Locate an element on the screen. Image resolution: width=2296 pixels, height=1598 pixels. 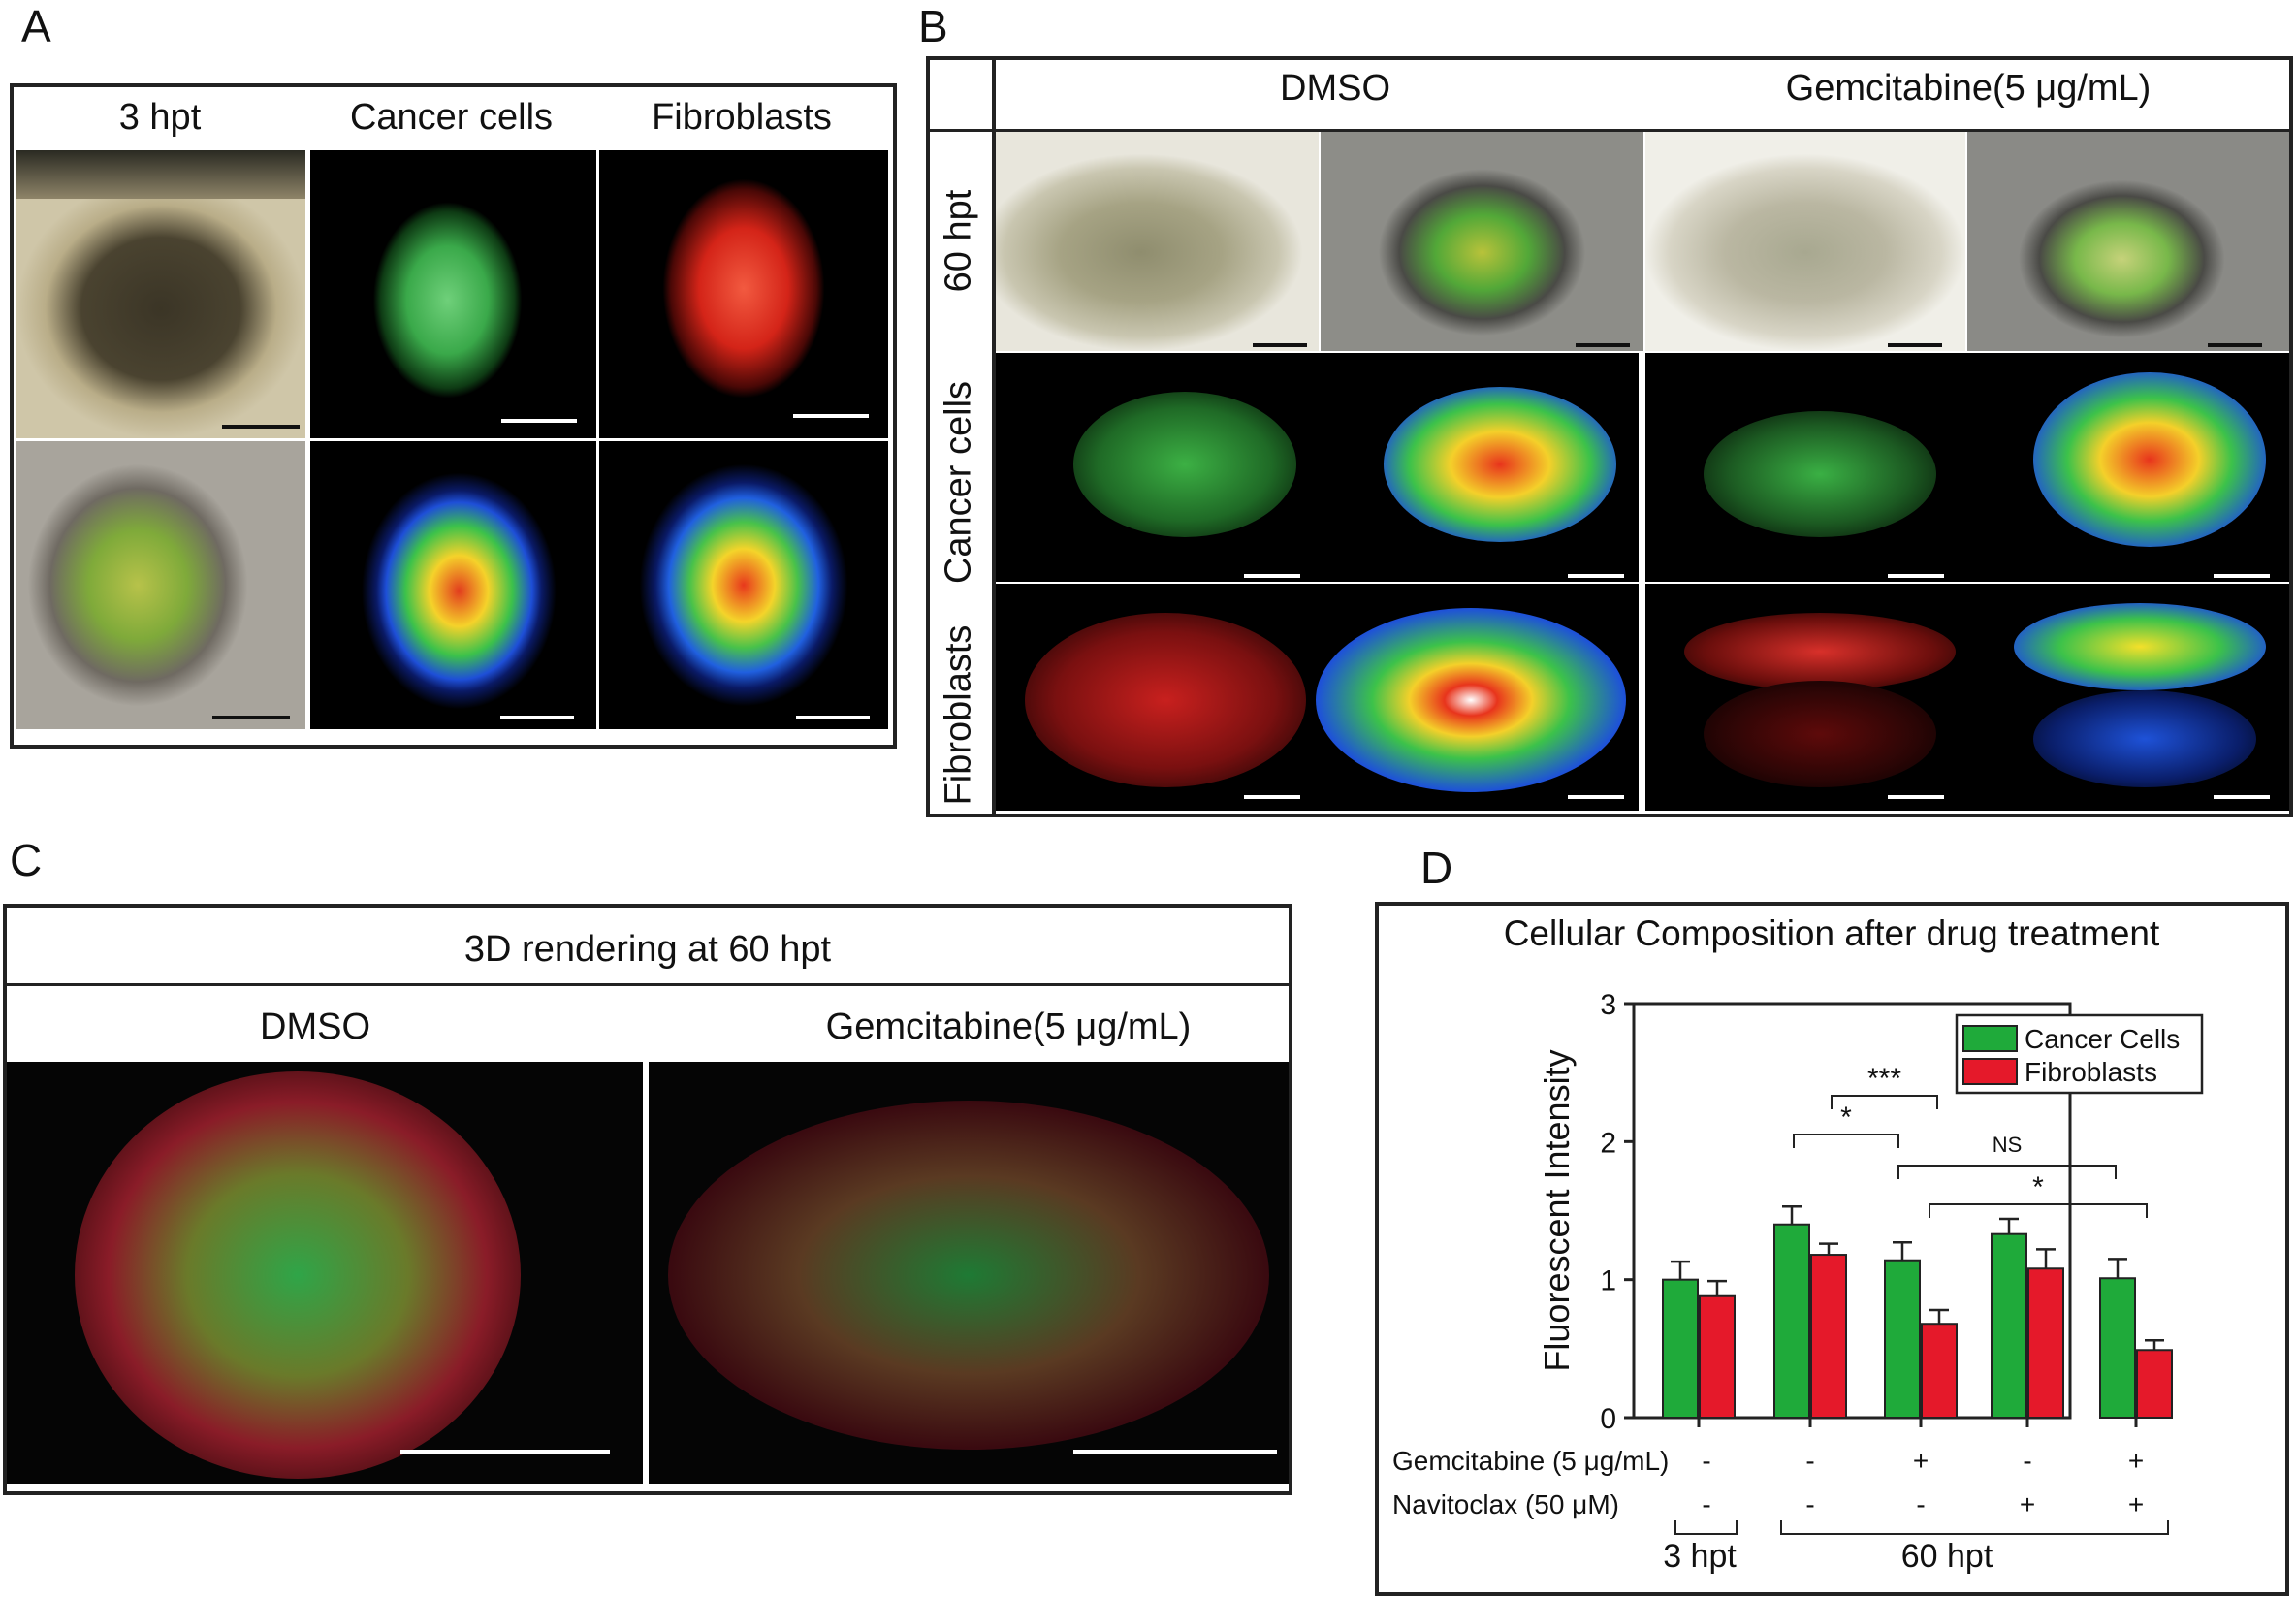
y-axis-label: Fluorescent Intensity is located at coordinates (1557, 1210).